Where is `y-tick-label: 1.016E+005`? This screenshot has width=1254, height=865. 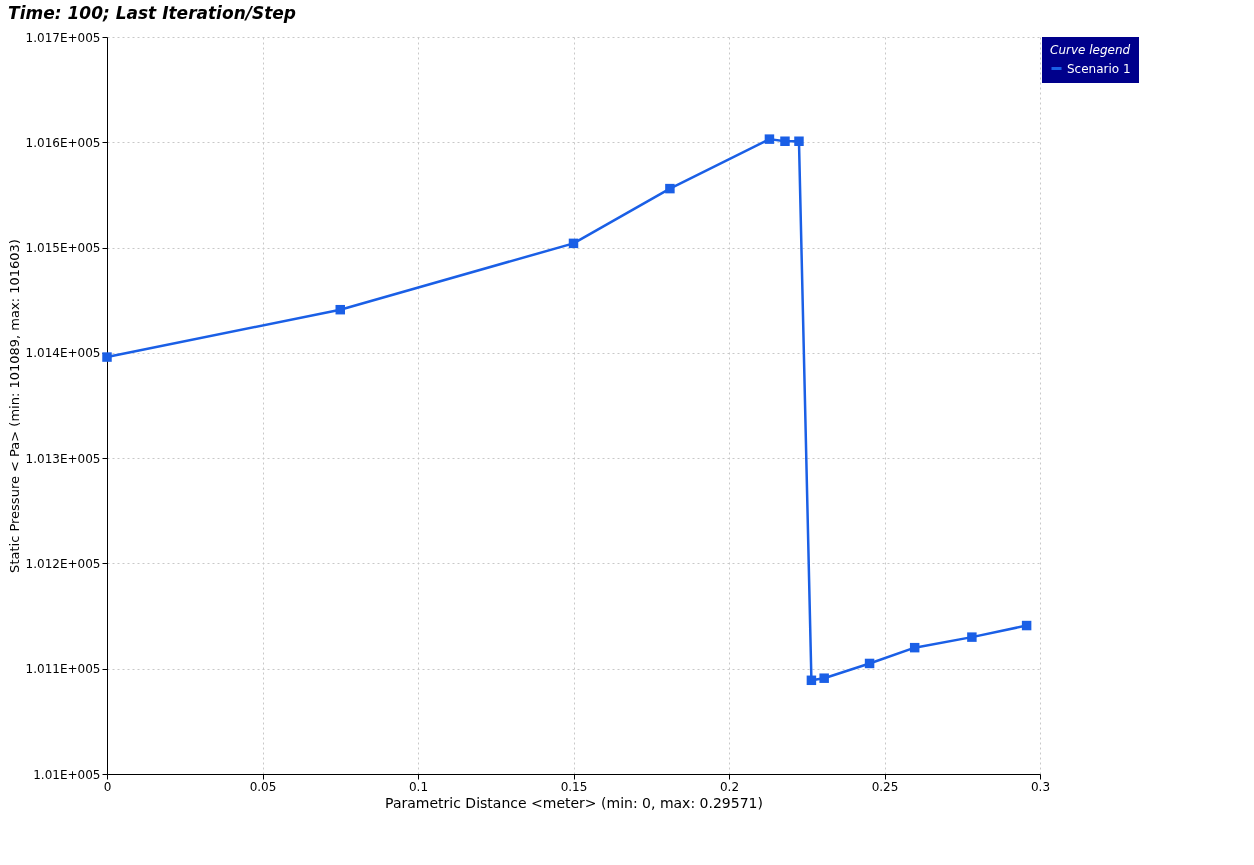
y-tick-label: 1.016E+005 is located at coordinates (63, 142).